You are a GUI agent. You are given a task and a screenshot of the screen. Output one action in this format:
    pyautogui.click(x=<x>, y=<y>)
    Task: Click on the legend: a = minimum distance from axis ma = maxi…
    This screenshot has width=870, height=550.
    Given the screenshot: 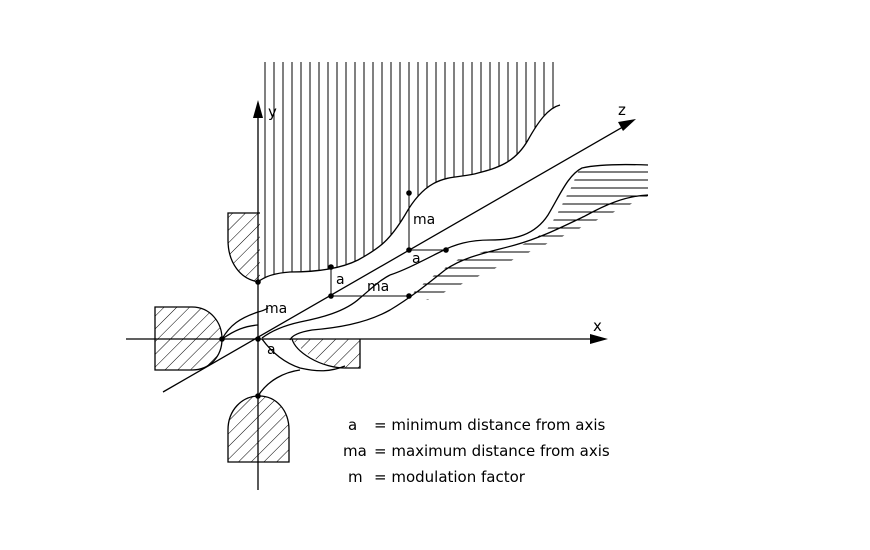 What is the action you would take?
    pyautogui.click(x=476, y=451)
    